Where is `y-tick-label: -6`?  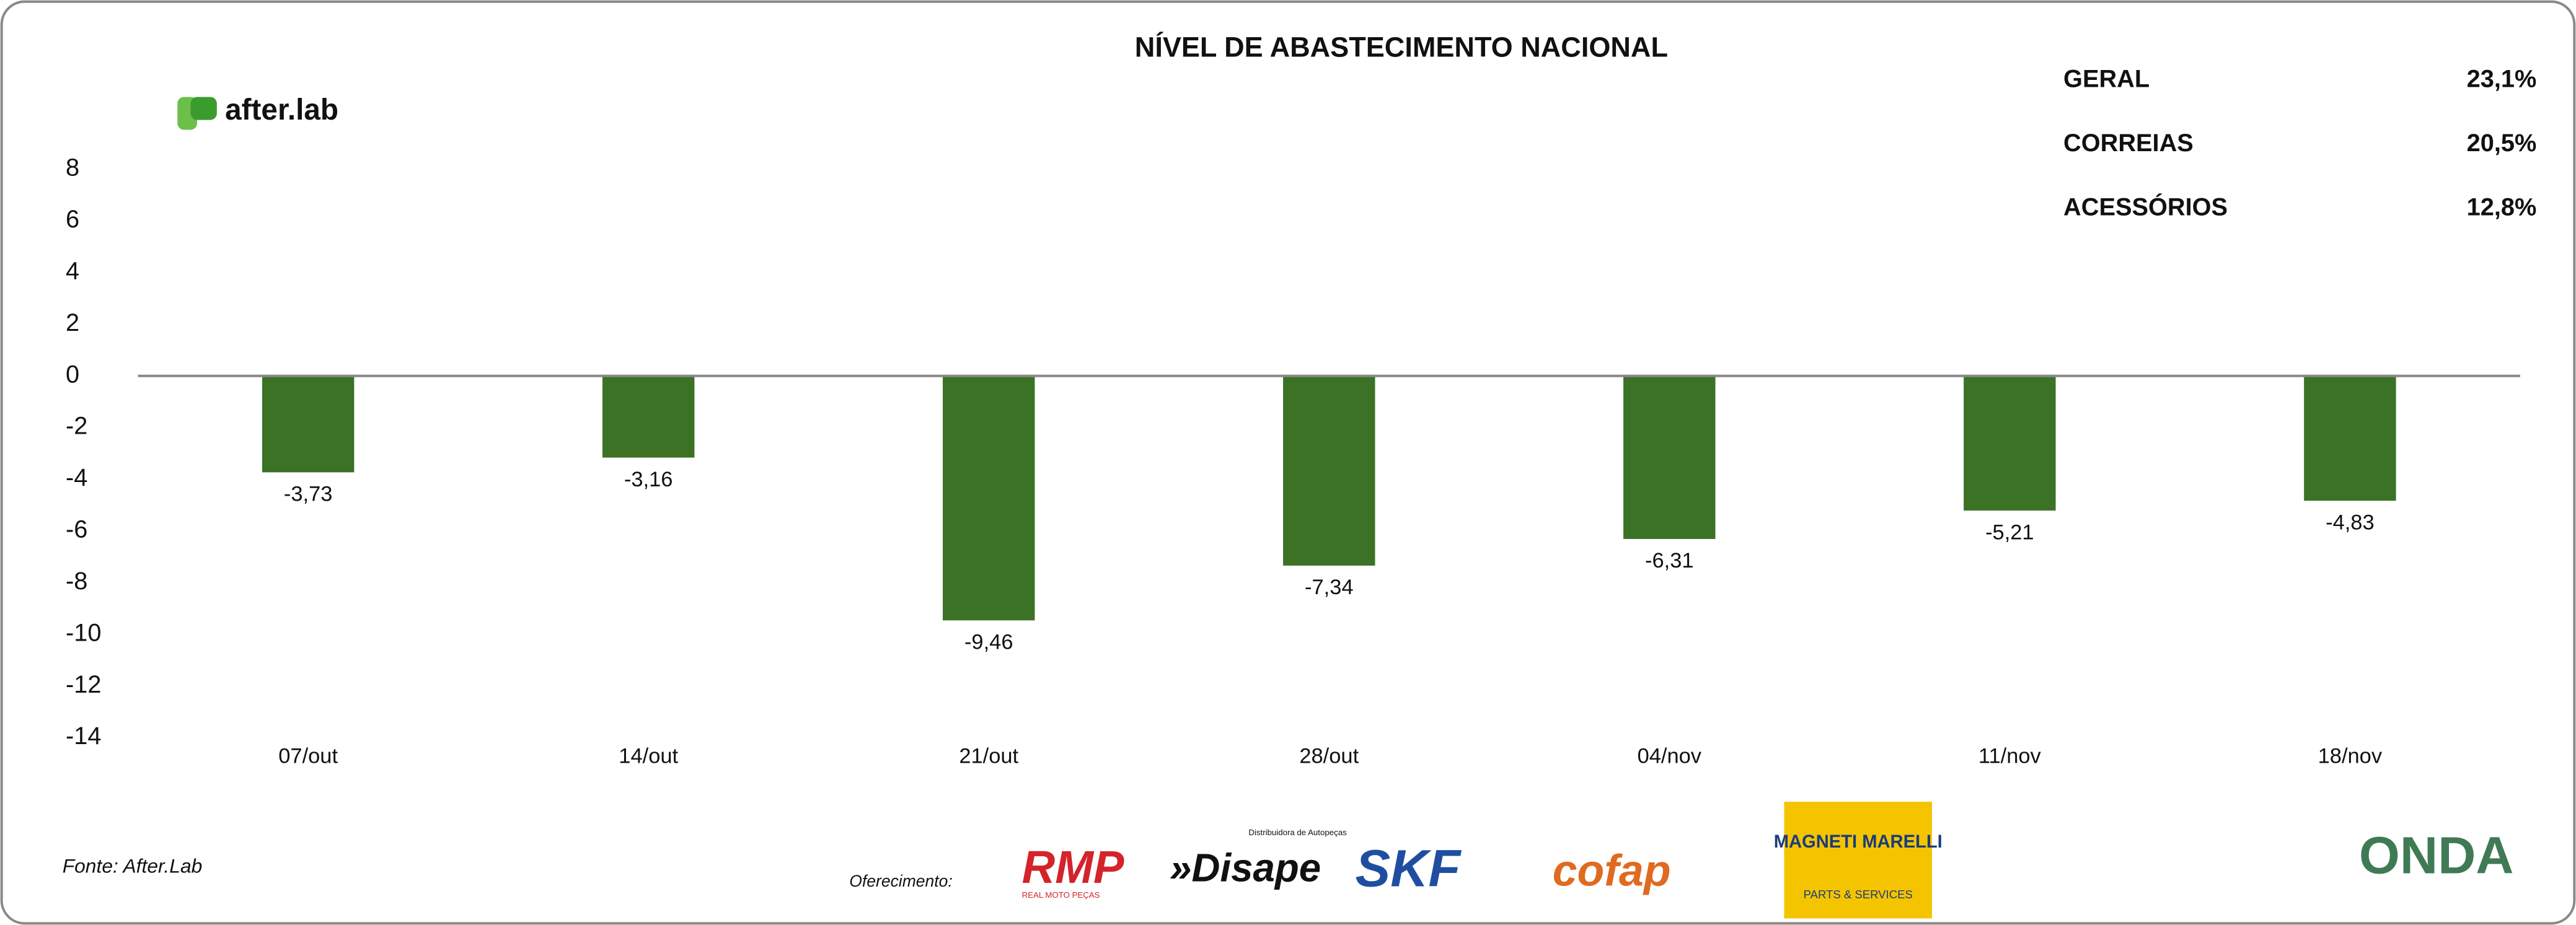 y-tick-label: -6 is located at coordinates (76, 529).